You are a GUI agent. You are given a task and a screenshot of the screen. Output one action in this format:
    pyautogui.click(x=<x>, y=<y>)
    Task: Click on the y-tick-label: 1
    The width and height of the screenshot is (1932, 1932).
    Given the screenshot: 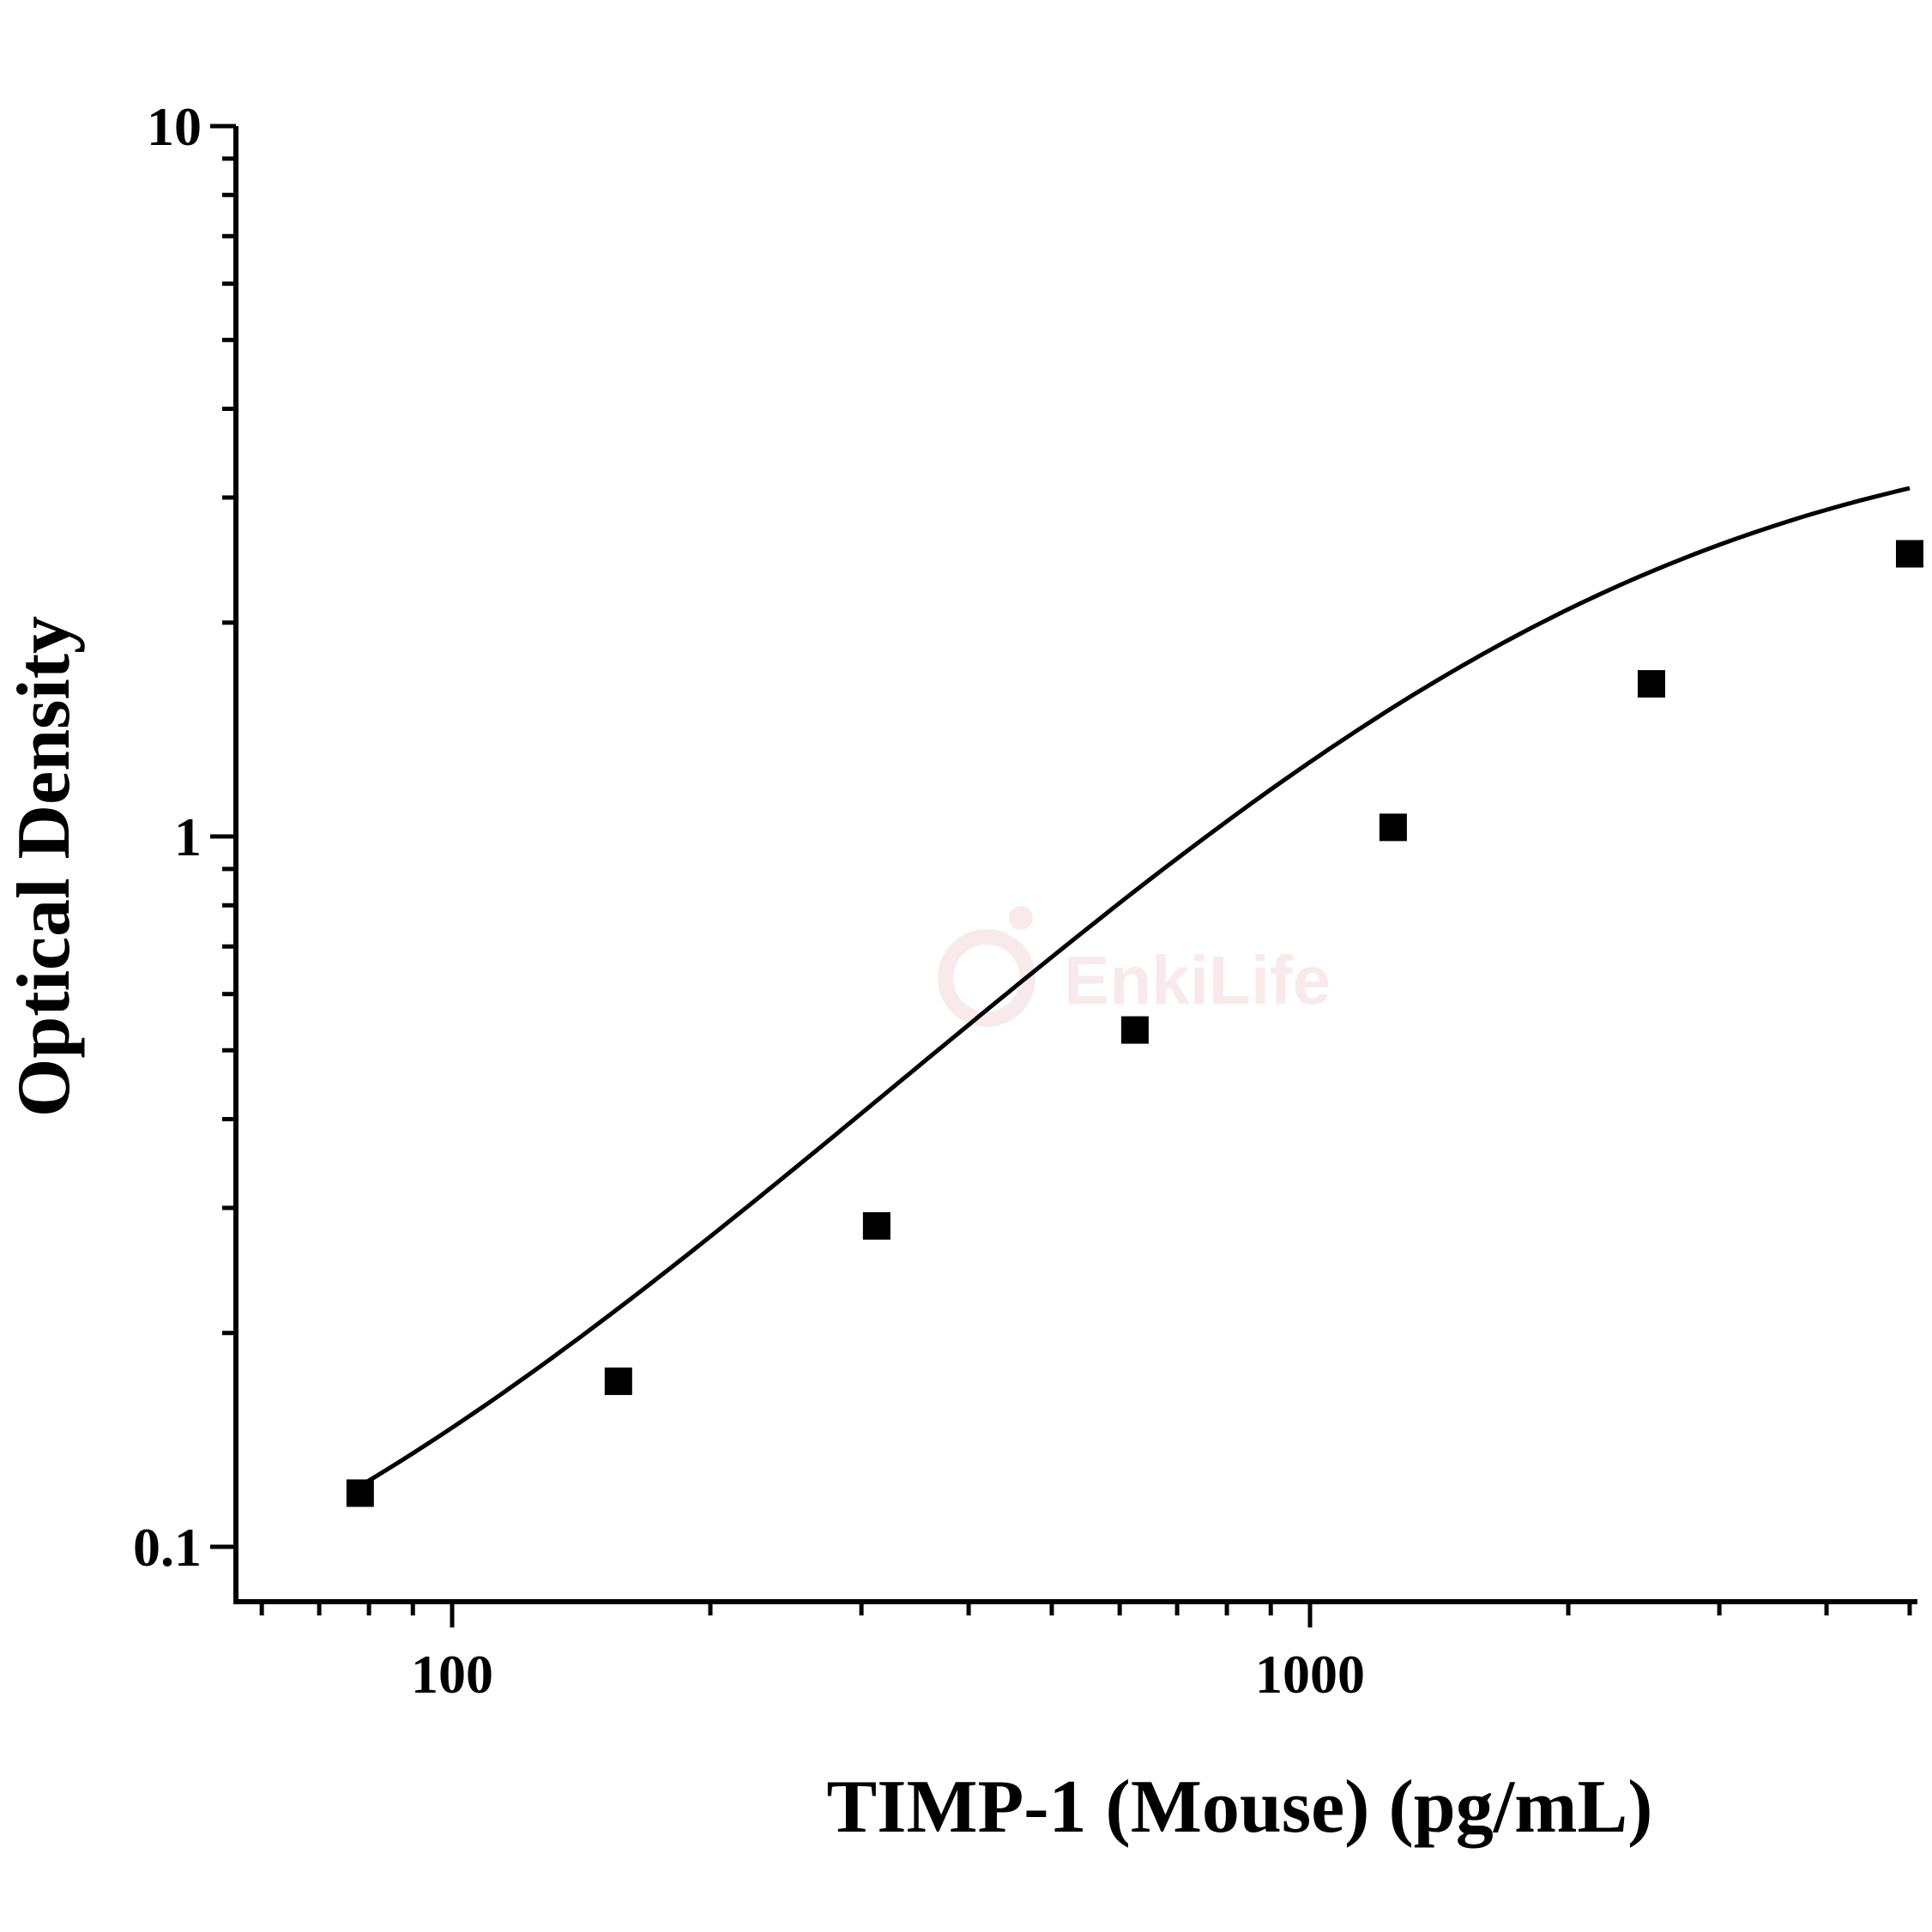 What is the action you would take?
    pyautogui.click(x=188, y=836)
    